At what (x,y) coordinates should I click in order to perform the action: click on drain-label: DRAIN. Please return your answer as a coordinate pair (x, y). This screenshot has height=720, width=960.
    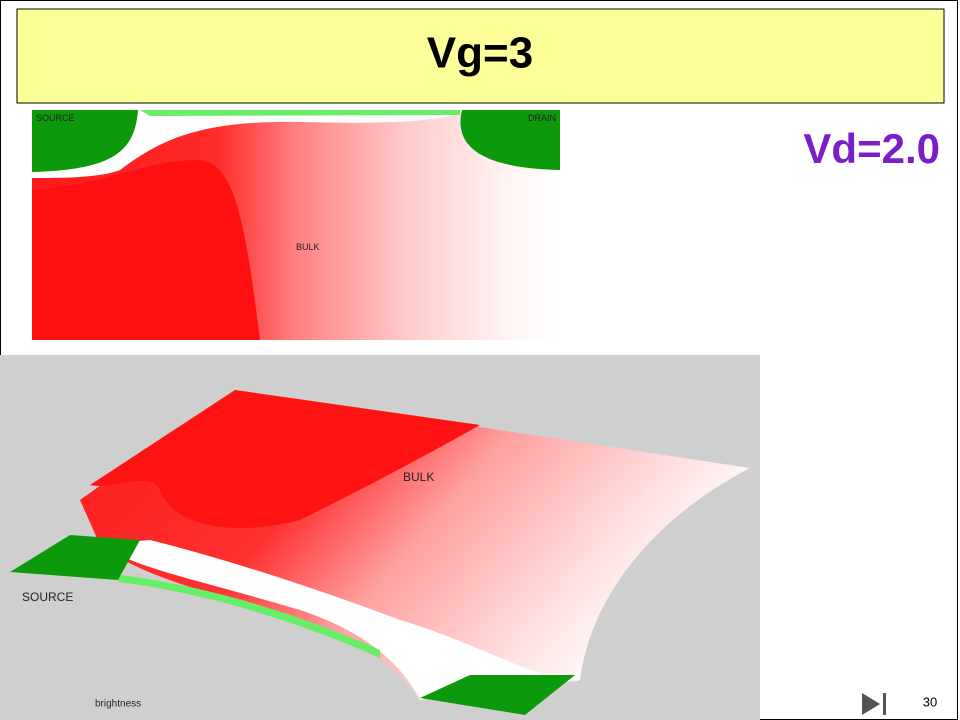
    Looking at the image, I should click on (542, 118).